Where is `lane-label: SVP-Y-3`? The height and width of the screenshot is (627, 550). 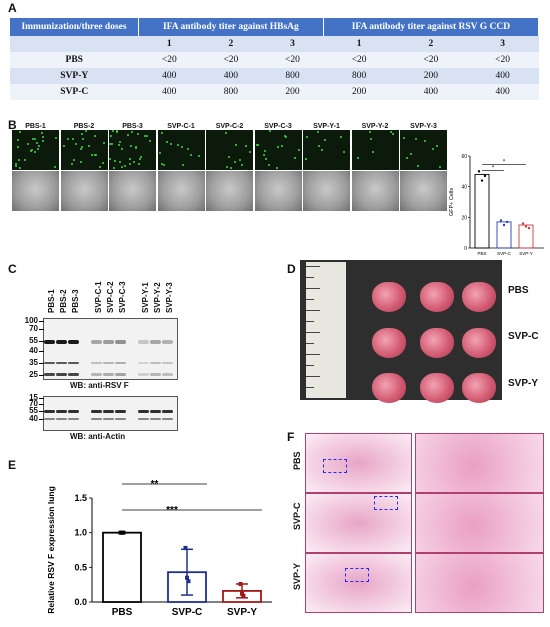
lane-label: SVP-Y-3 is located at coordinates (169, 297).